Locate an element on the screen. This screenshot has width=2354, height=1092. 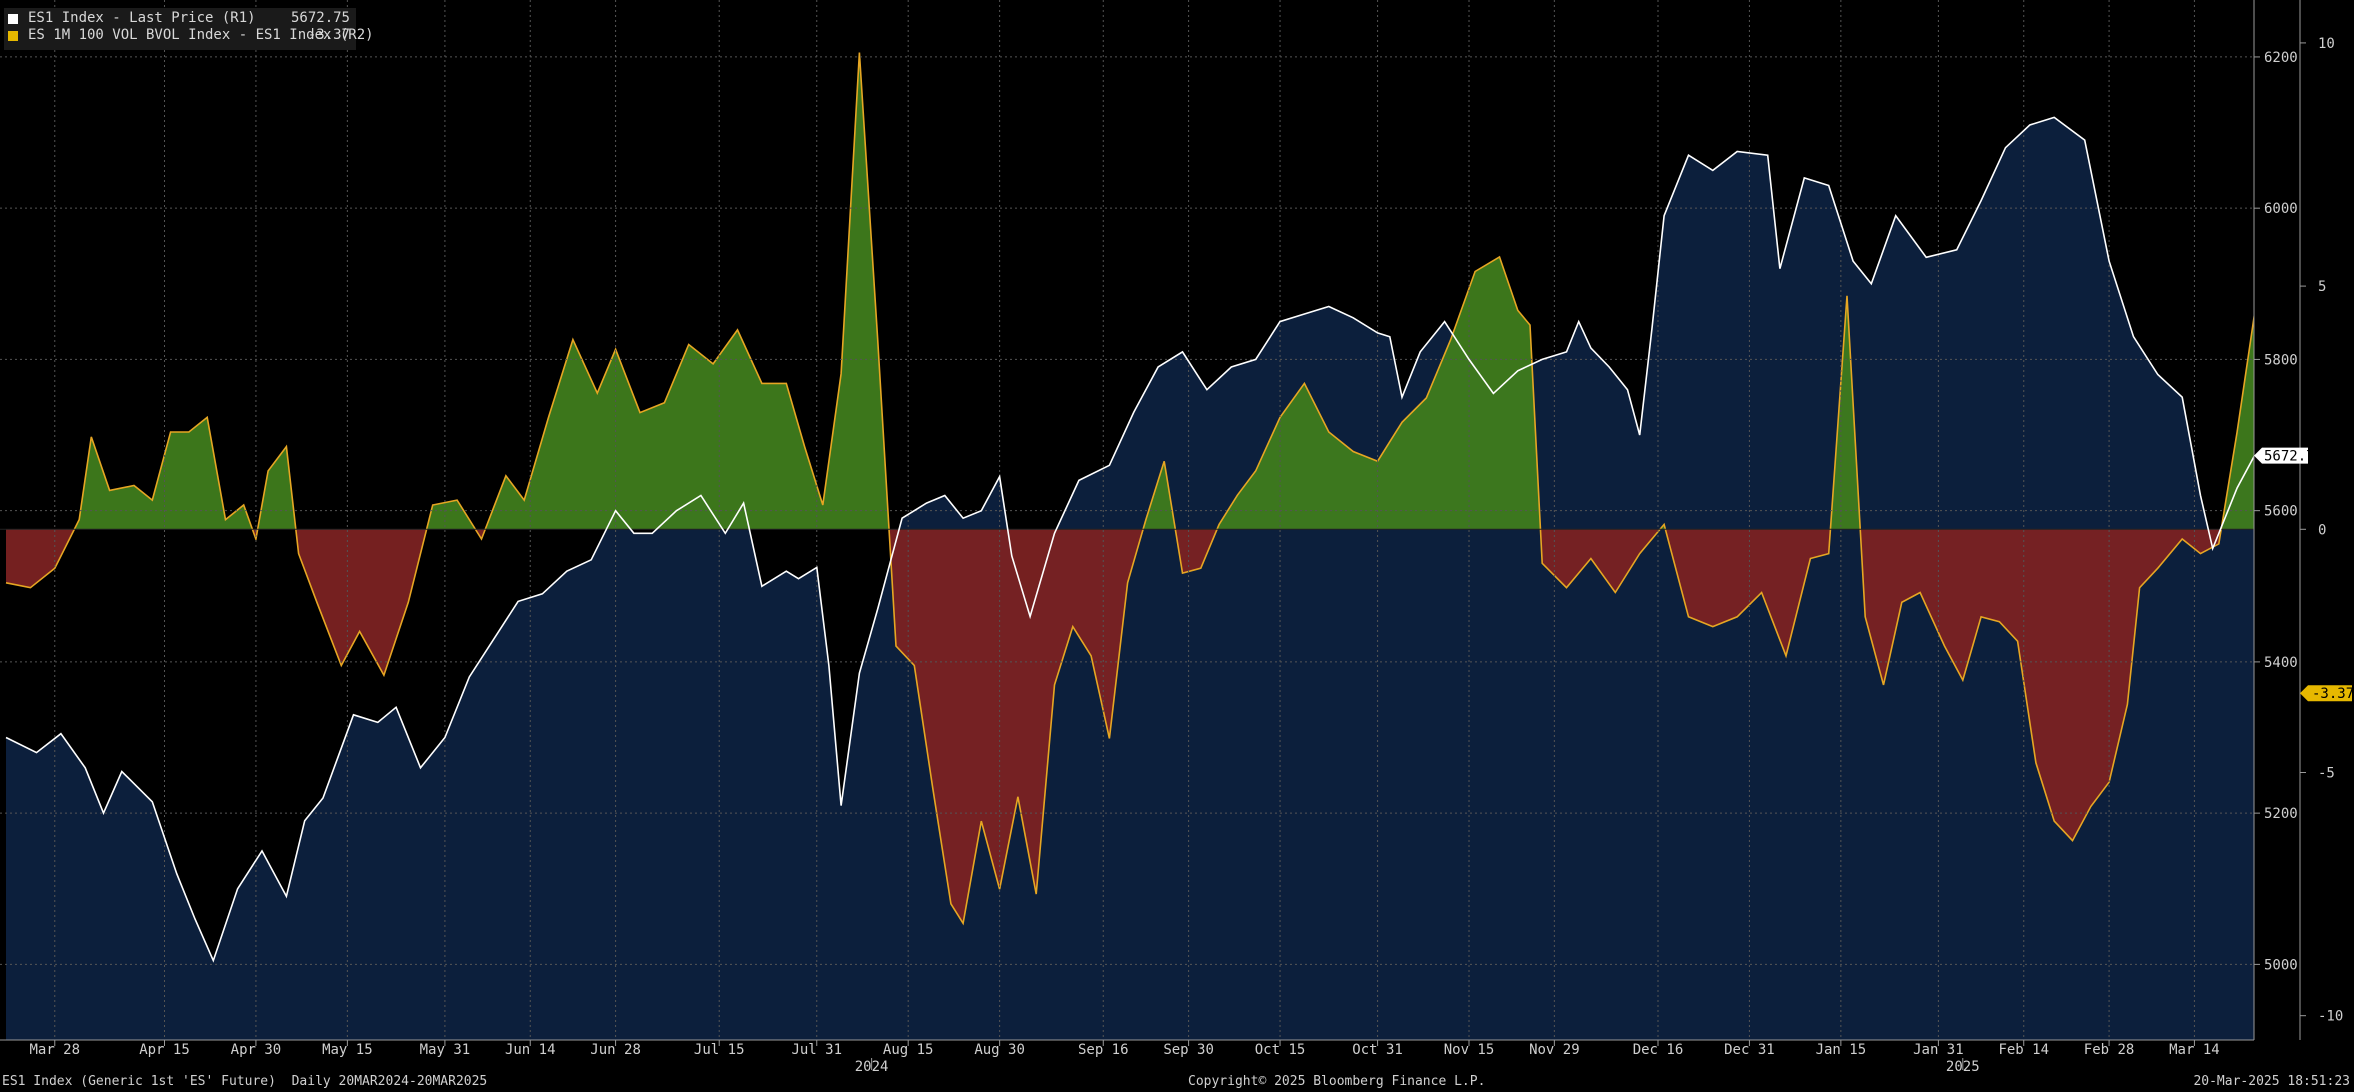
axis-x-tick-label: Jul 31 is located at coordinates (816, 1050).